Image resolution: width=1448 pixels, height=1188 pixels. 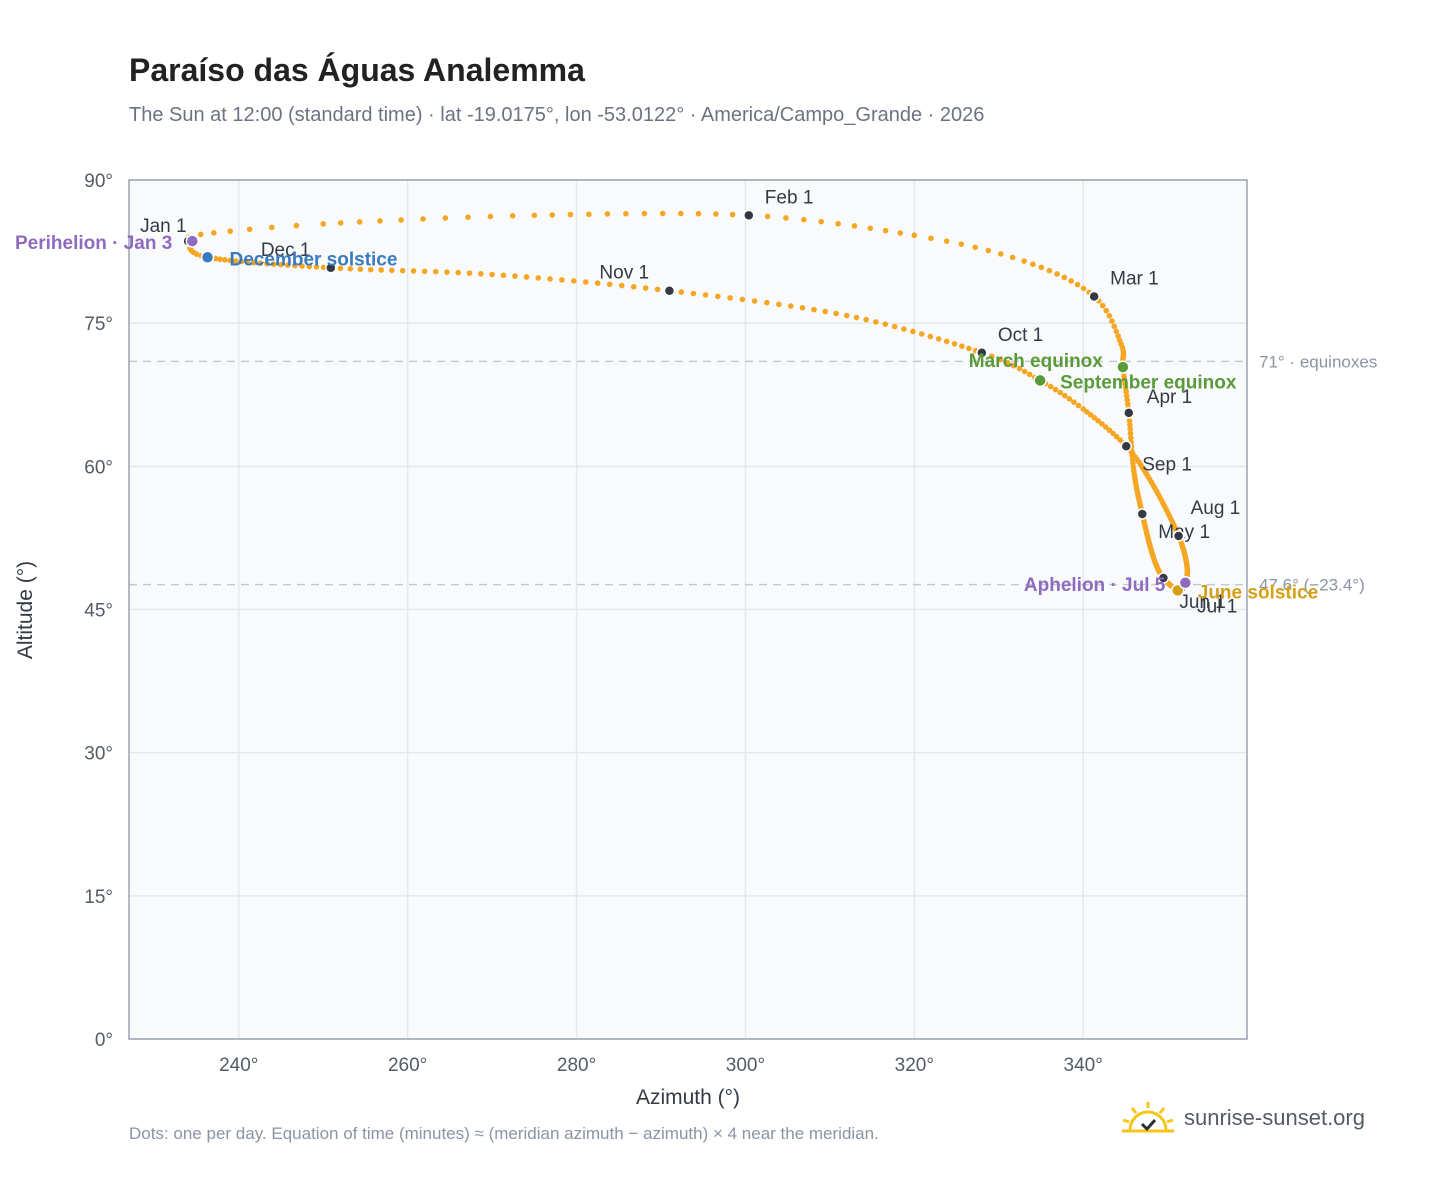 I want to click on month-marker-label: May 1, so click(x=1184, y=532).